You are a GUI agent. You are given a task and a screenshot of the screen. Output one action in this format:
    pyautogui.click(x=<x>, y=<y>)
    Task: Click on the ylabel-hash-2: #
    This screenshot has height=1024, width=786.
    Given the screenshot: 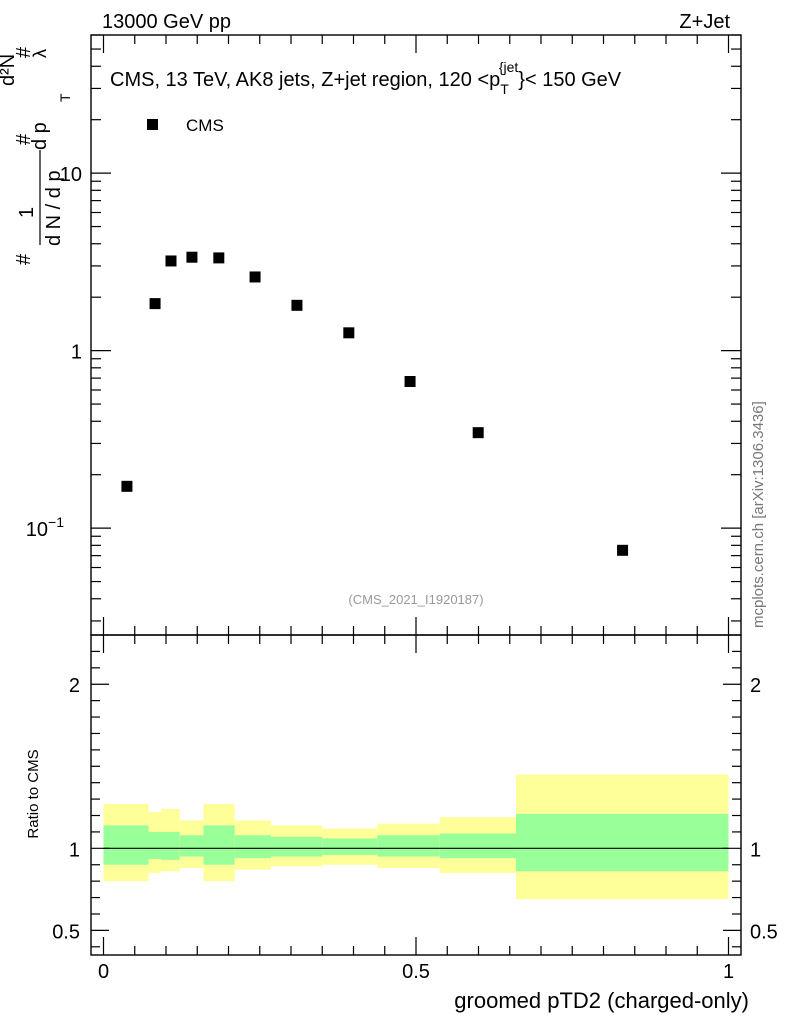 What is the action you would take?
    pyautogui.click(x=24, y=139)
    